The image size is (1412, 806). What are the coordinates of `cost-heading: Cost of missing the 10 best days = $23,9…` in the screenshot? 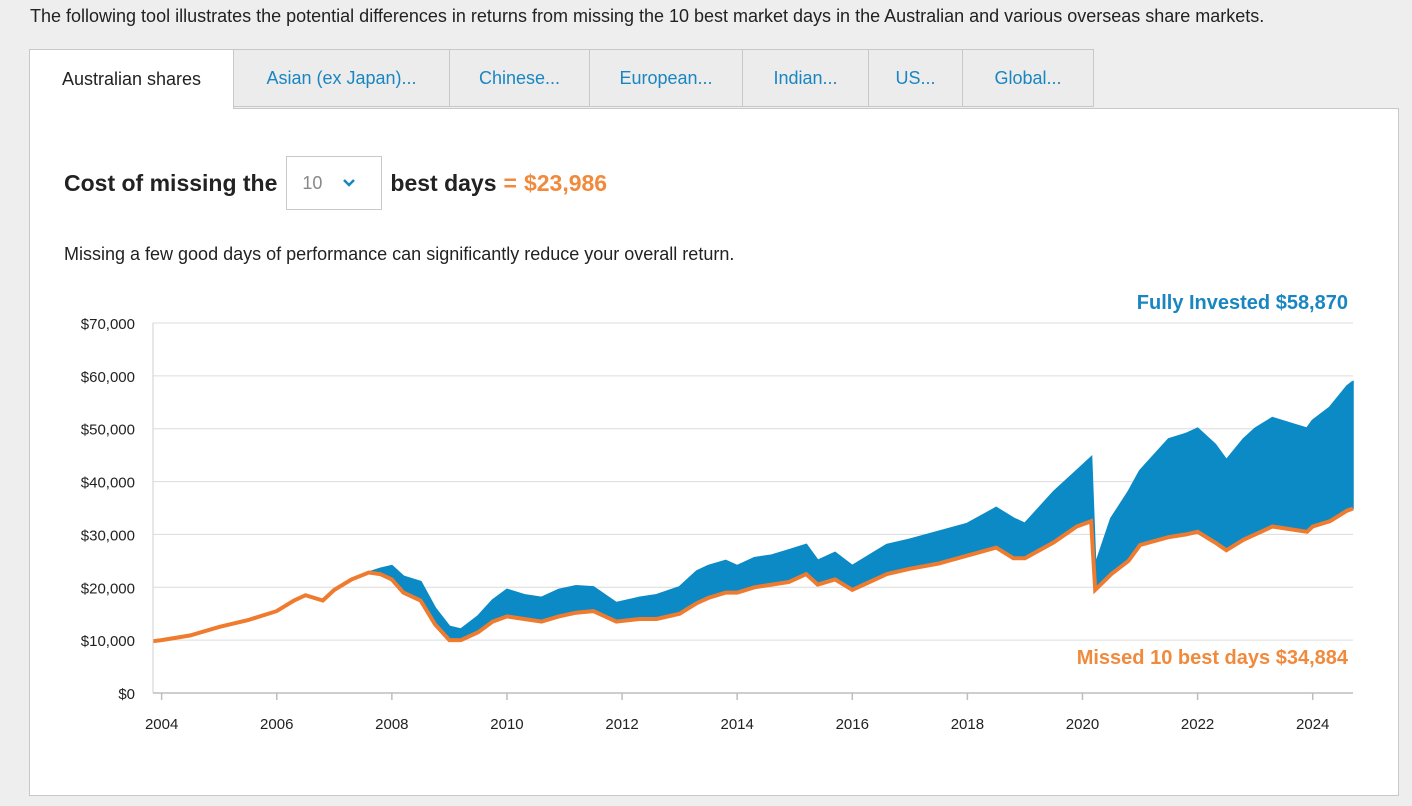 It's located at (335, 183).